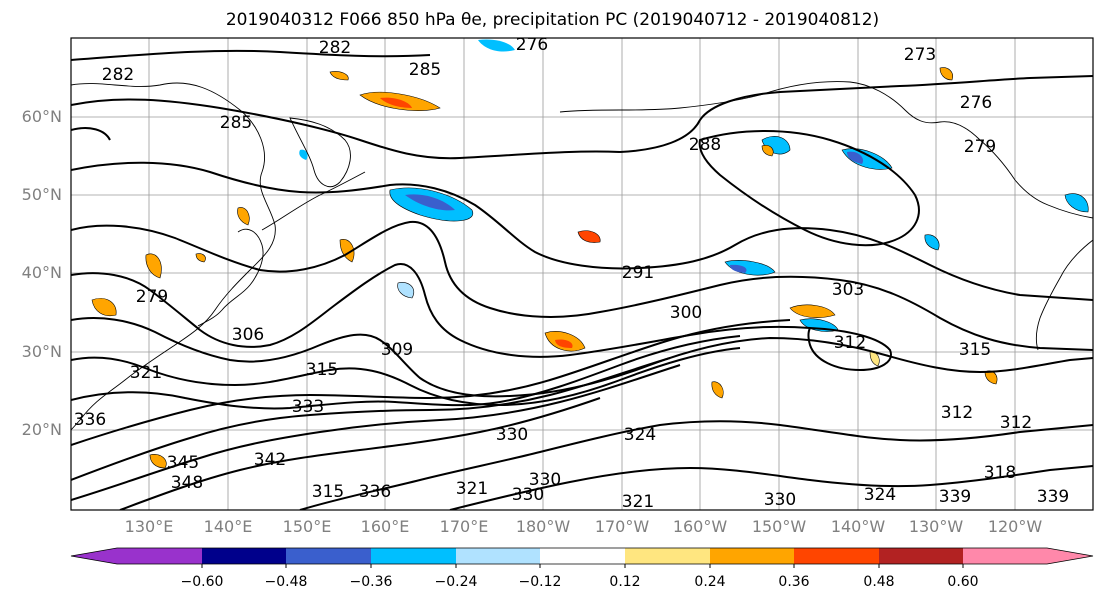 This screenshot has width=1105, height=603. I want to click on lon-label: 130°E, so click(149, 526).